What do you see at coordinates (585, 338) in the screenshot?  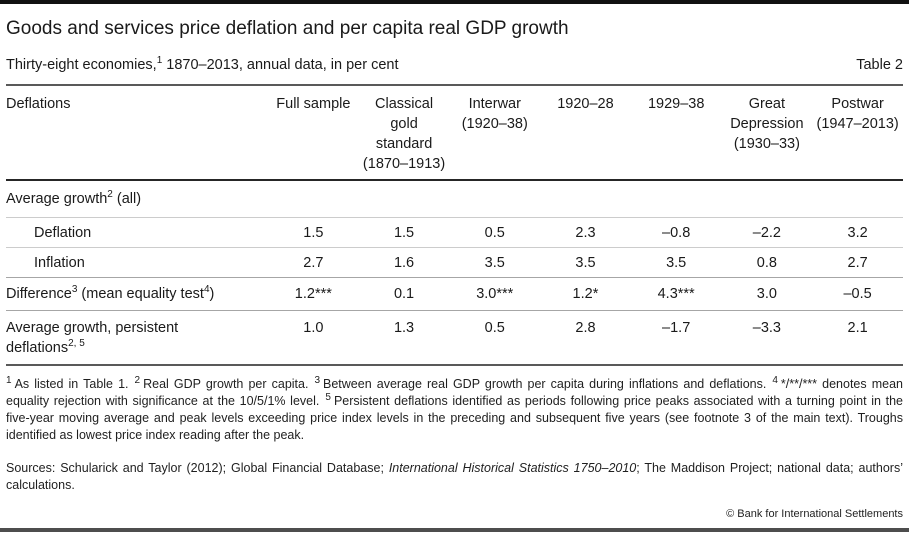 I see `cell: 2.8` at bounding box center [585, 338].